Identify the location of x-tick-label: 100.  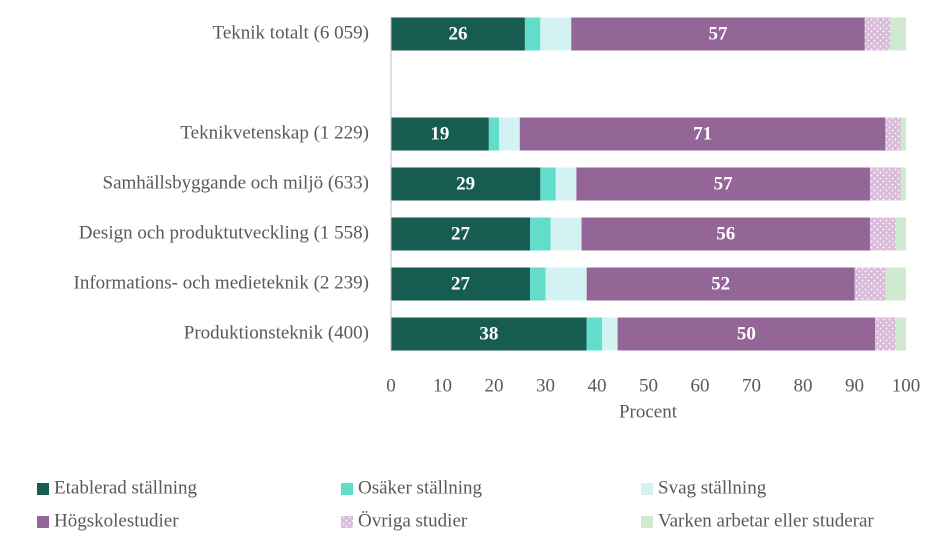
(906, 385).